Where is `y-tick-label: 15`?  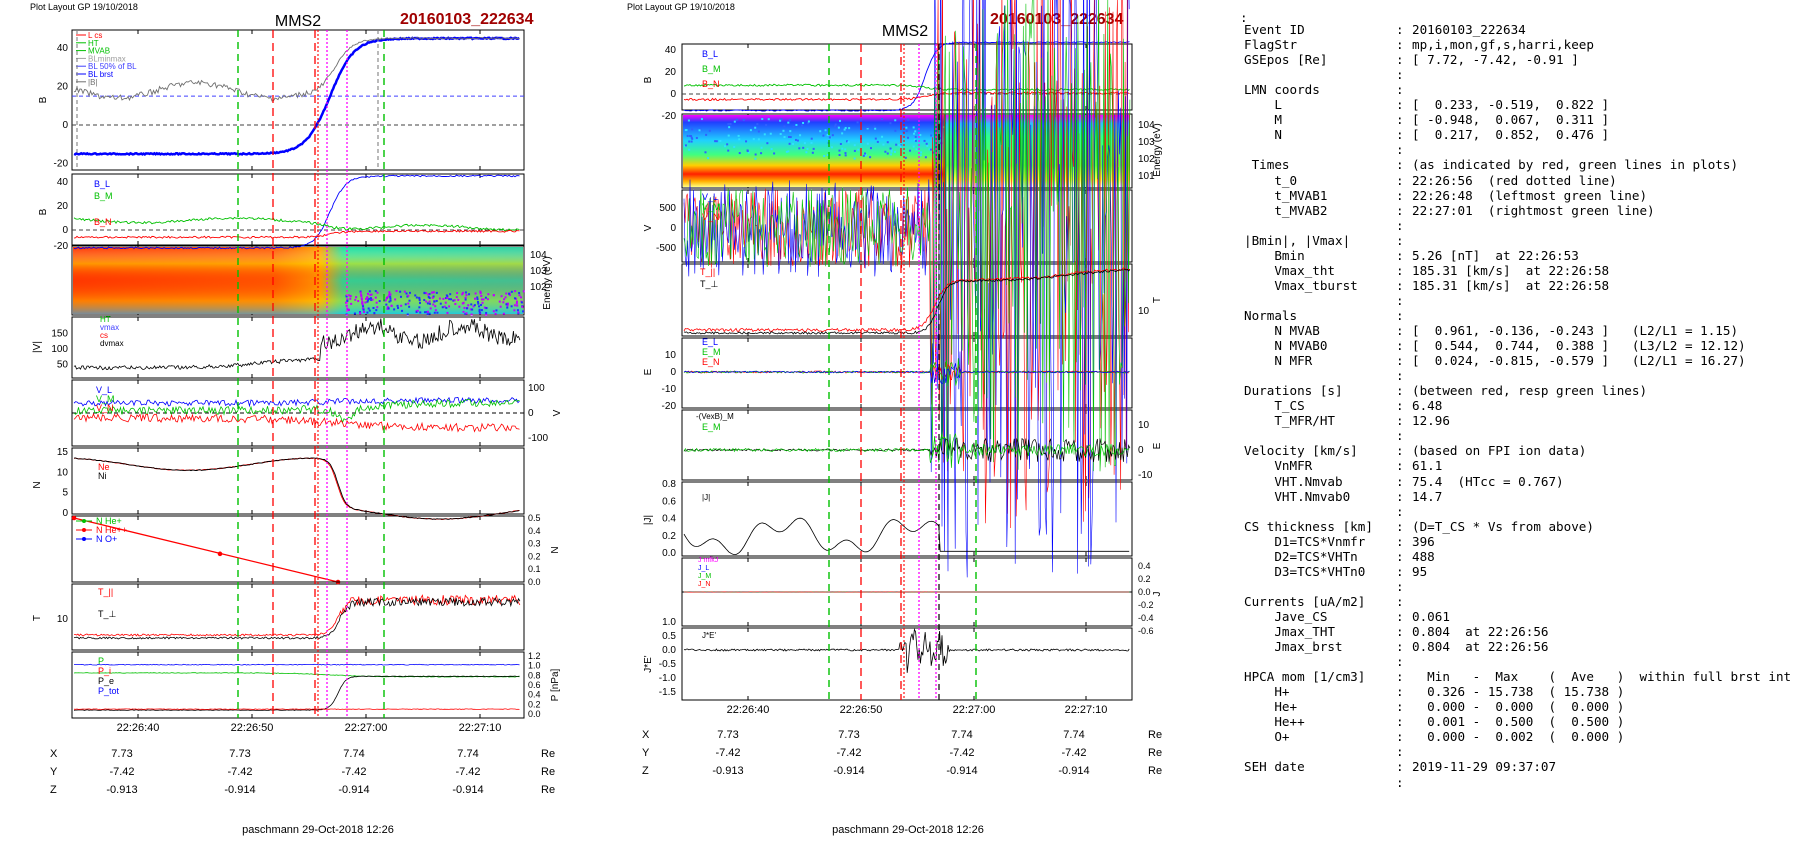 y-tick-label: 15 is located at coordinates (63, 452).